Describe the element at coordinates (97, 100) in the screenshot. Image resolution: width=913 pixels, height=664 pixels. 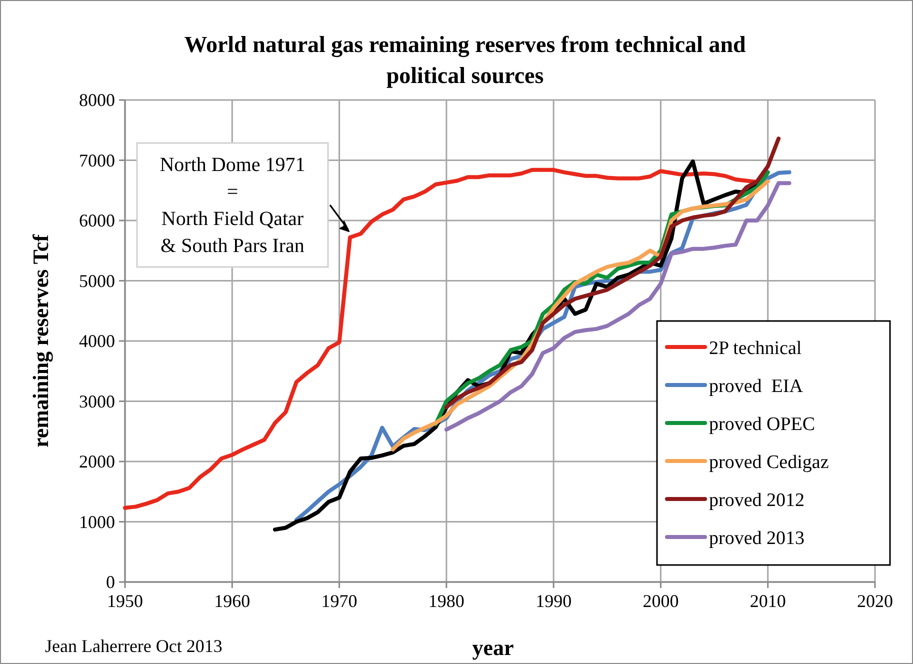
I see `y-tick-label: 8000` at that location.